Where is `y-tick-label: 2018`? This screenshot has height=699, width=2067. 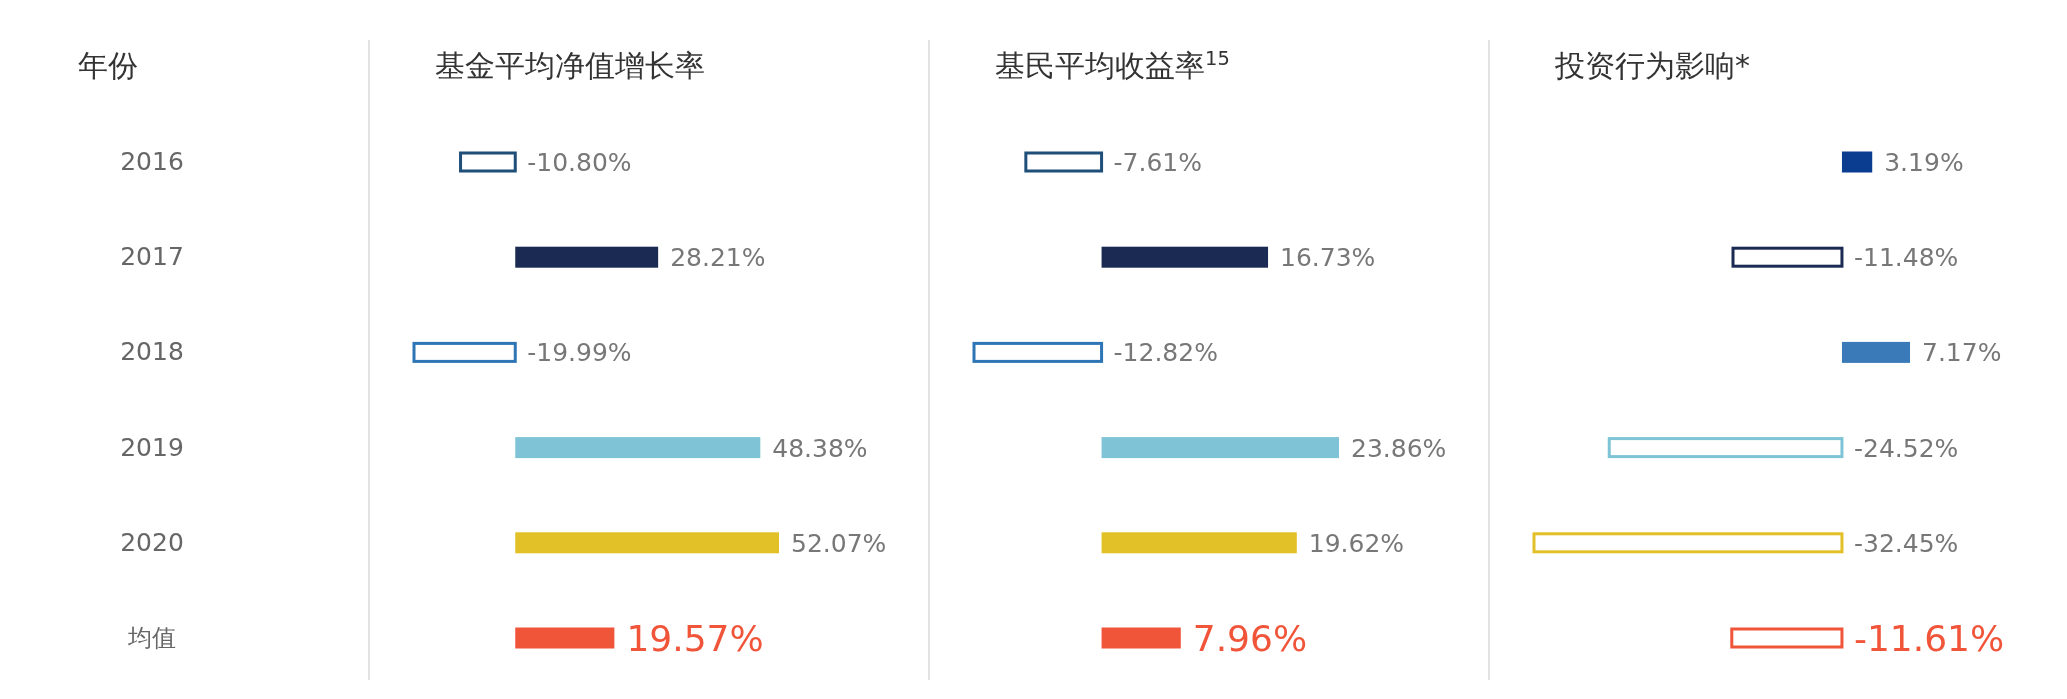 y-tick-label: 2018 is located at coordinates (152, 352).